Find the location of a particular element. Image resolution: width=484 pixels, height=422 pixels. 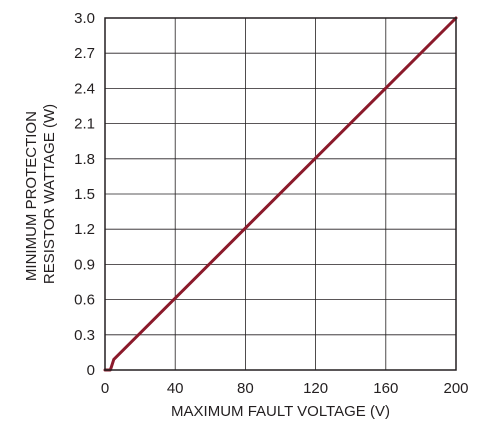

y-tick-label: 3.0 is located at coordinates (84, 18).